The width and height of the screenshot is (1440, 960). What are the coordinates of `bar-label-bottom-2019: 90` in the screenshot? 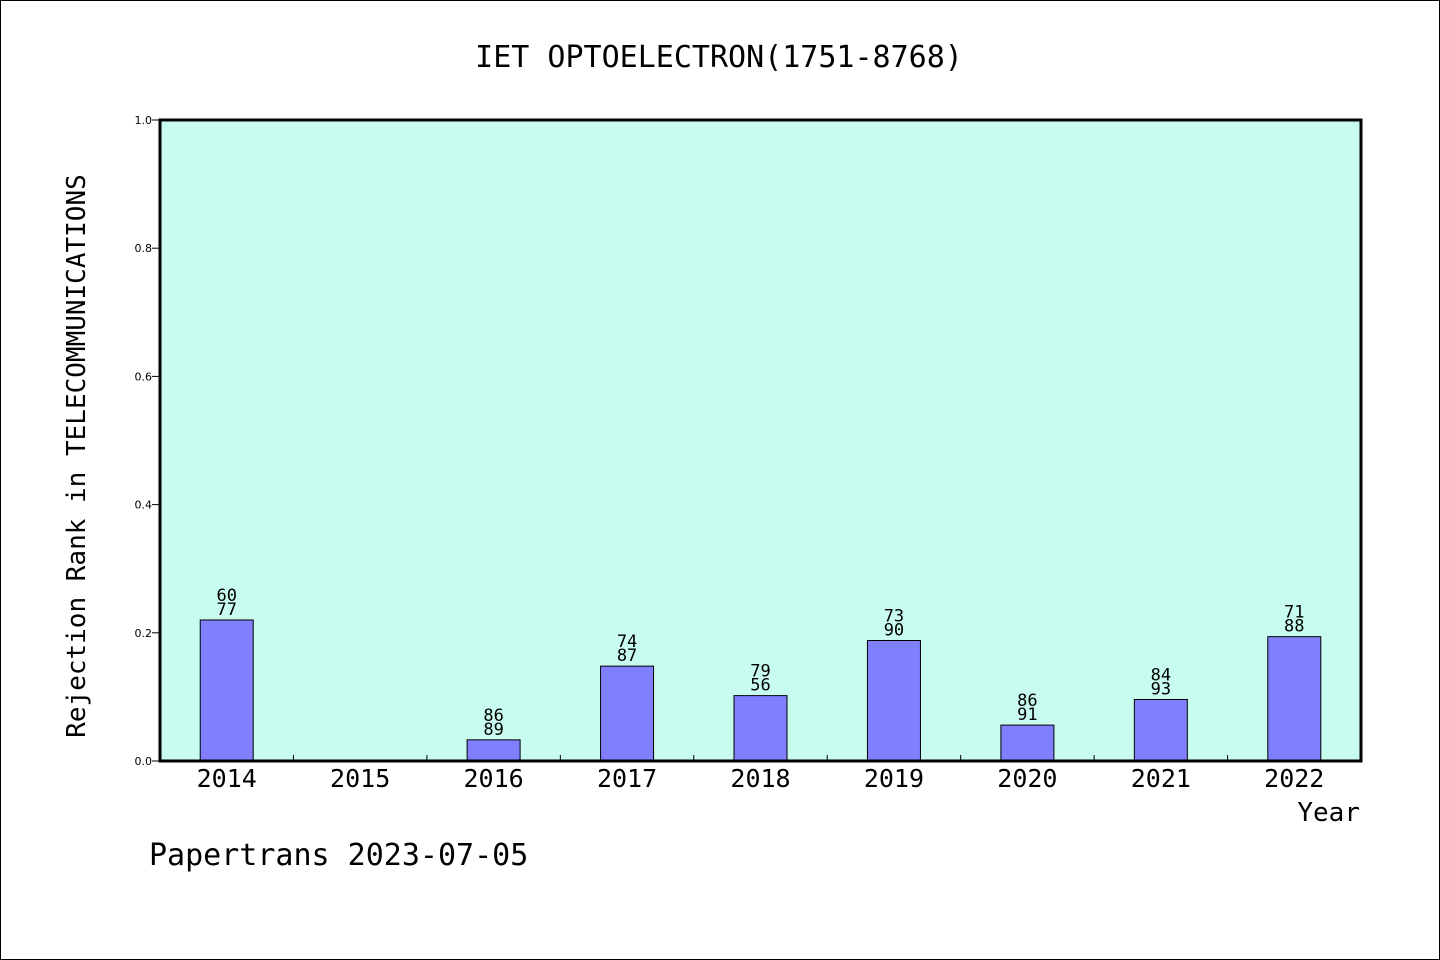 It's located at (894, 630).